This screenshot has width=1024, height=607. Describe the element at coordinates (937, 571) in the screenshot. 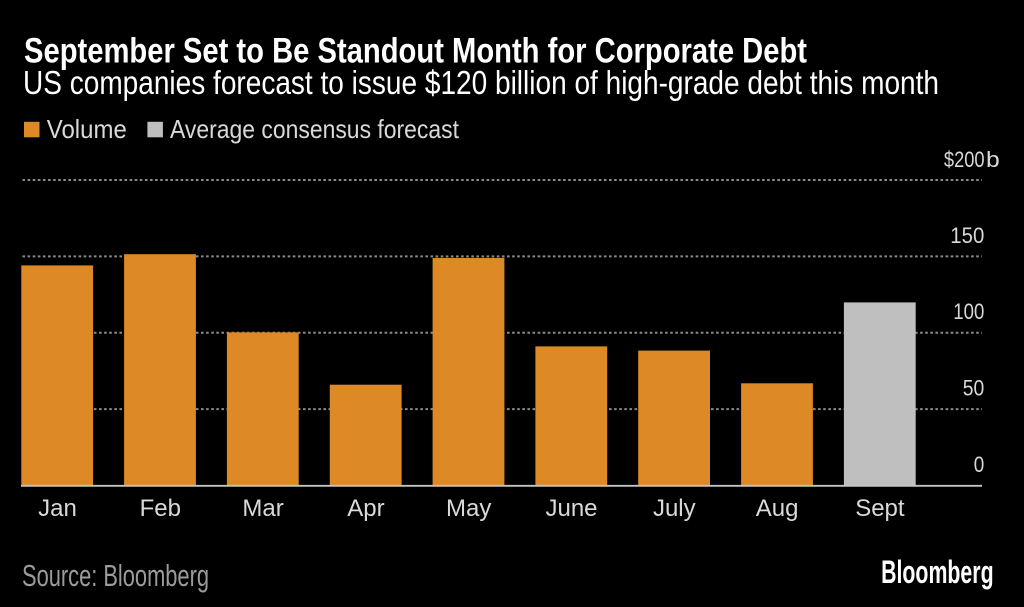

I see `svg-text: Bloomberg` at that location.